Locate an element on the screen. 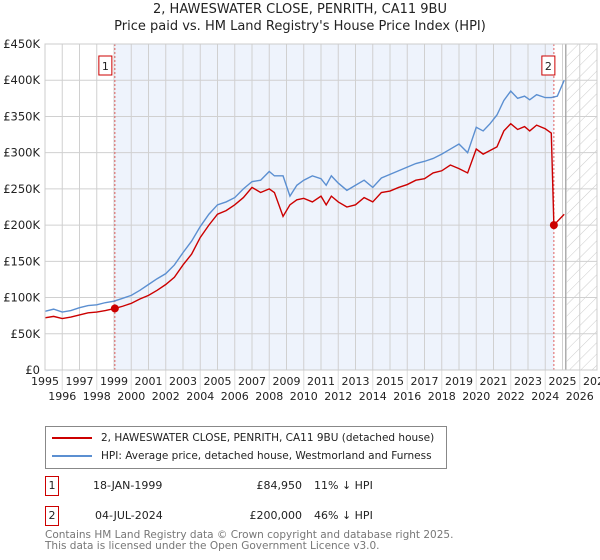 Image resolution: width=600 pixels, height=560 pixels. y-tick-label: £250K is located at coordinates (21, 189).